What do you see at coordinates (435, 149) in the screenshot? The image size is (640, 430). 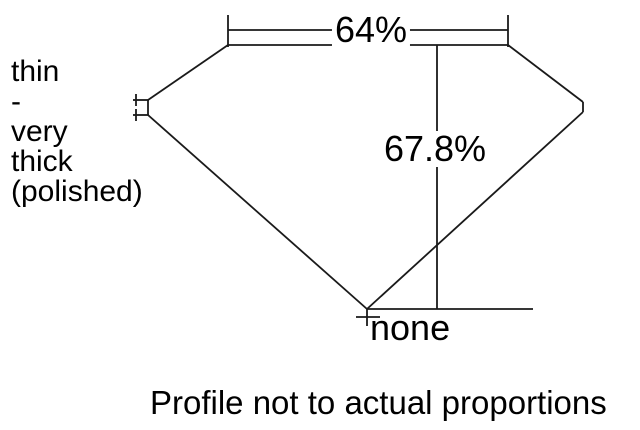 I see `depth-percent-label: 67.8%` at bounding box center [435, 149].